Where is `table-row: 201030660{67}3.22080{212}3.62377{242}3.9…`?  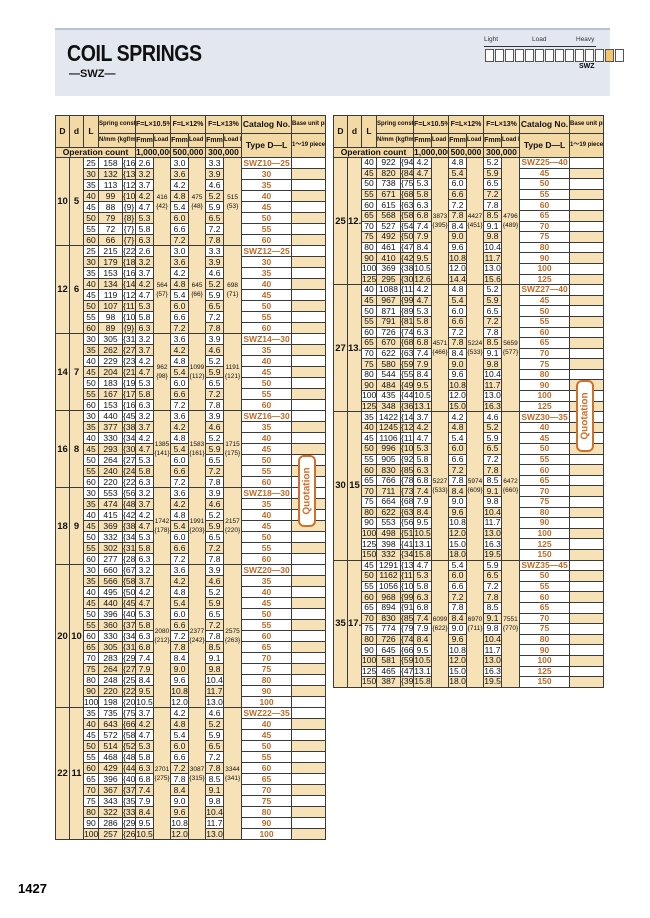
table-row: 201030660{67}3.22080{212}3.62377{242}3.9… is located at coordinates (191, 636).